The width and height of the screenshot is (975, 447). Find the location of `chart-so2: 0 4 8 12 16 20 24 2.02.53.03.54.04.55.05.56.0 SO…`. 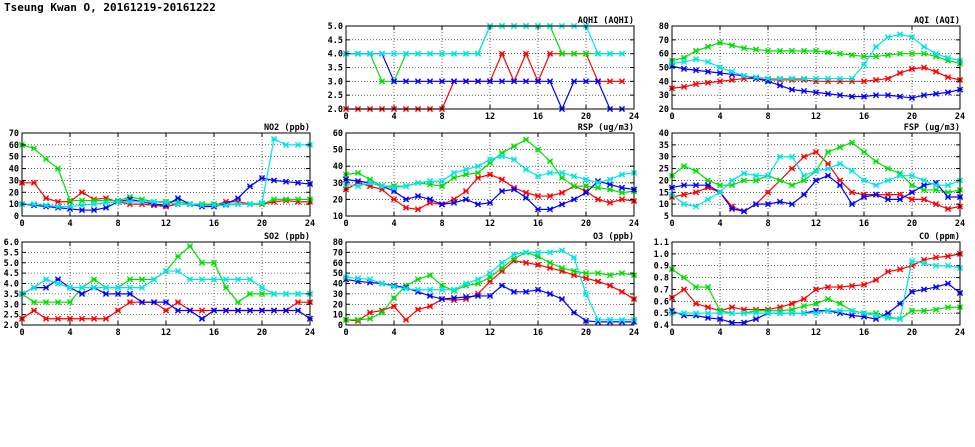

chart-so2: 0 4 8 12 16 20 24 2.02.53.03.54.04.55.05.56.0 SO… is located at coordinates (159, 285).